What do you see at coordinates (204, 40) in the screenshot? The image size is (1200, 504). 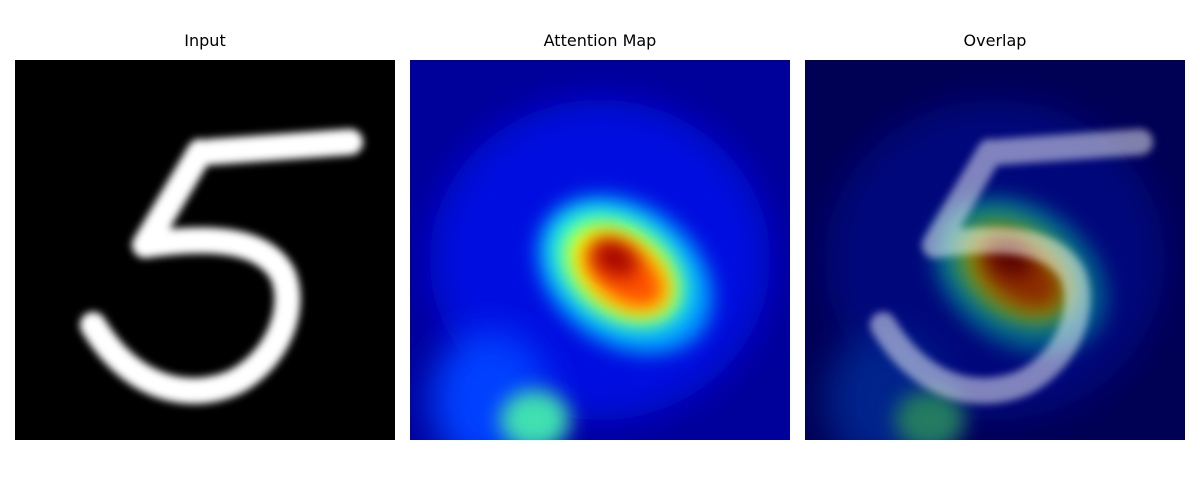 I see `panel-title: Input` at bounding box center [204, 40].